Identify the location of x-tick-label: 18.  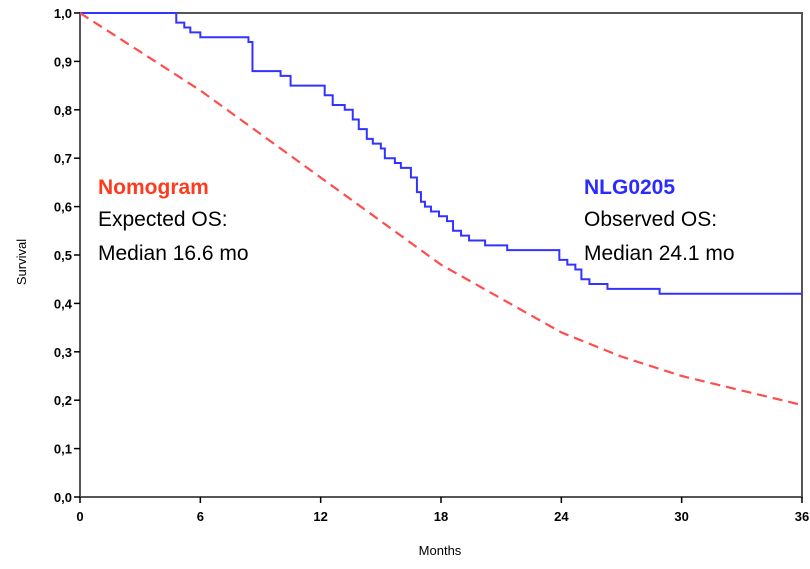
(441, 516).